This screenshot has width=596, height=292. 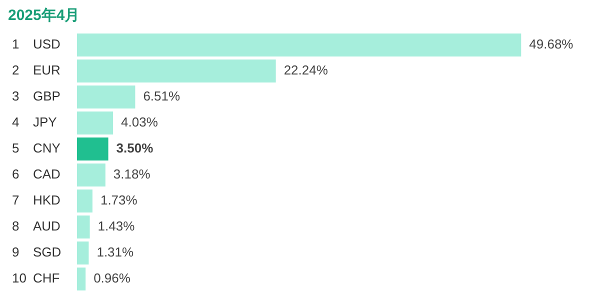 I want to click on data-label: 1.31%, so click(x=115, y=252).